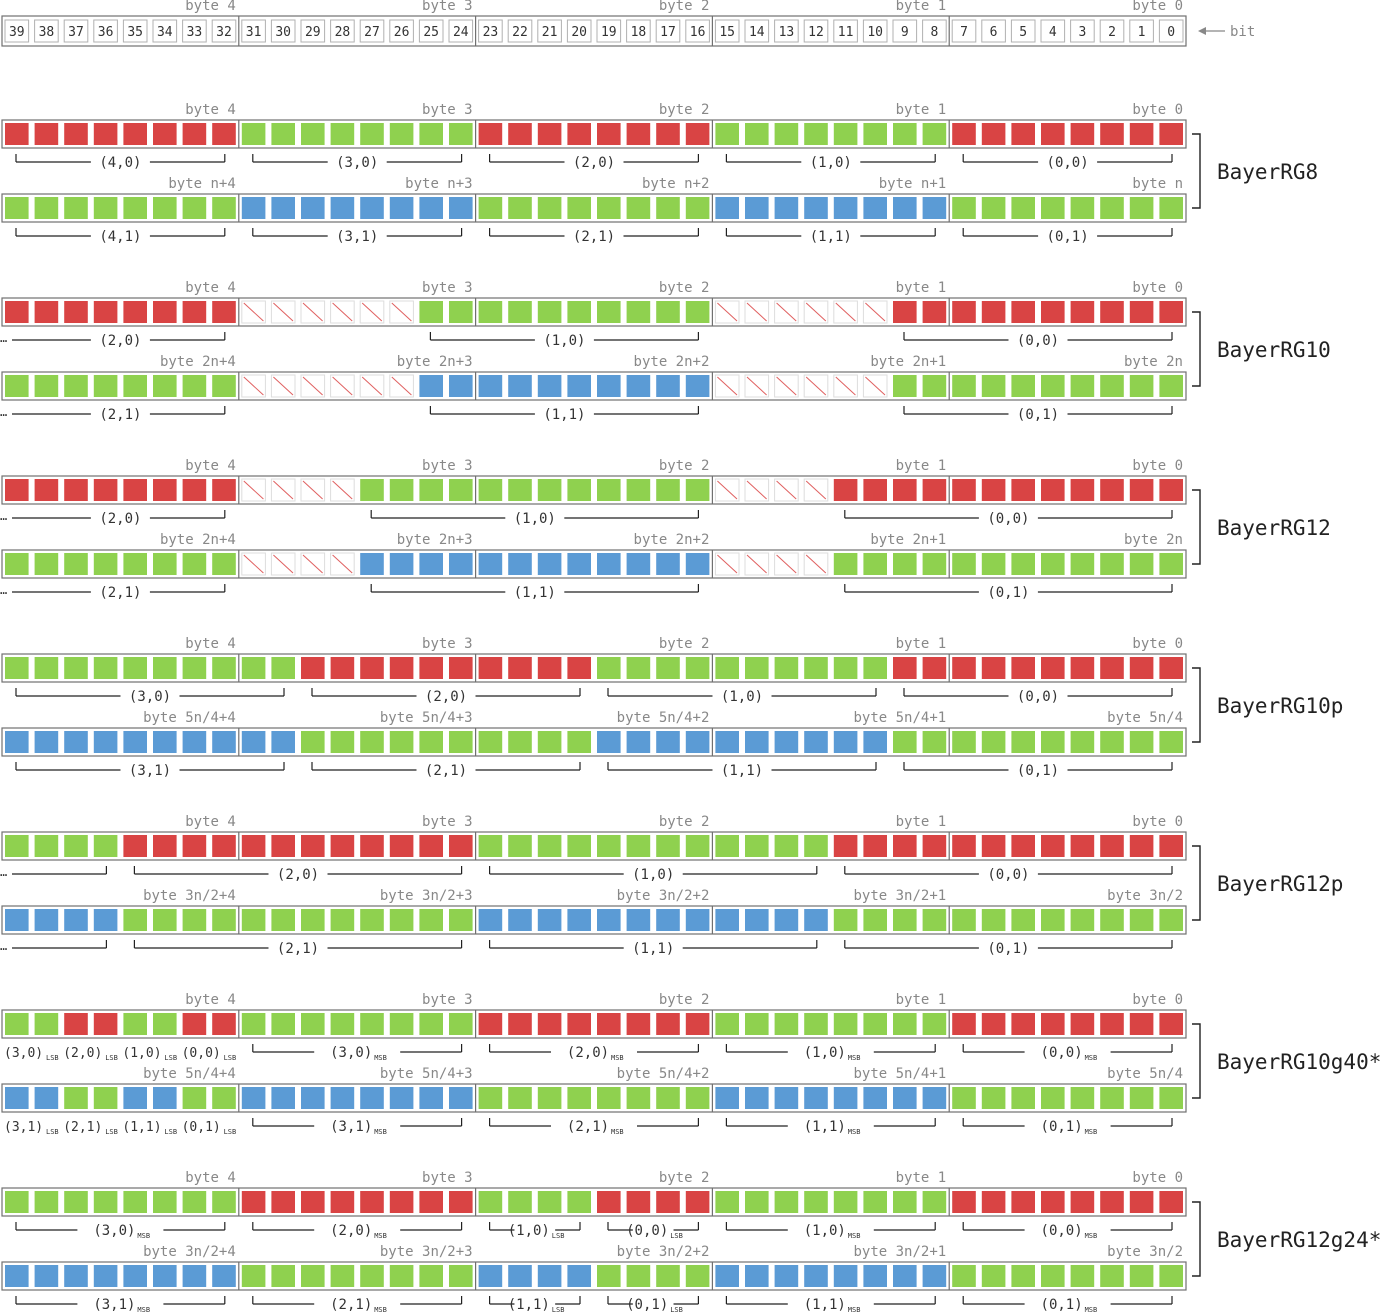 Image resolution: width=1400 pixels, height=1316 pixels. Describe the element at coordinates (1067, 1127) in the screenshot. I see `pixel-bracket: (0,1) MSB` at that location.